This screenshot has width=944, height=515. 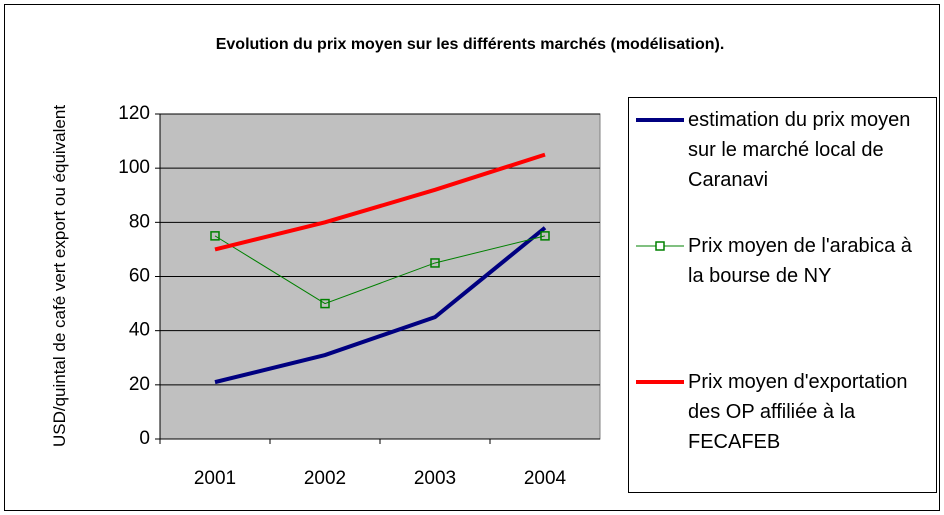 I want to click on y-tick-label: 80, so click(x=139, y=221).